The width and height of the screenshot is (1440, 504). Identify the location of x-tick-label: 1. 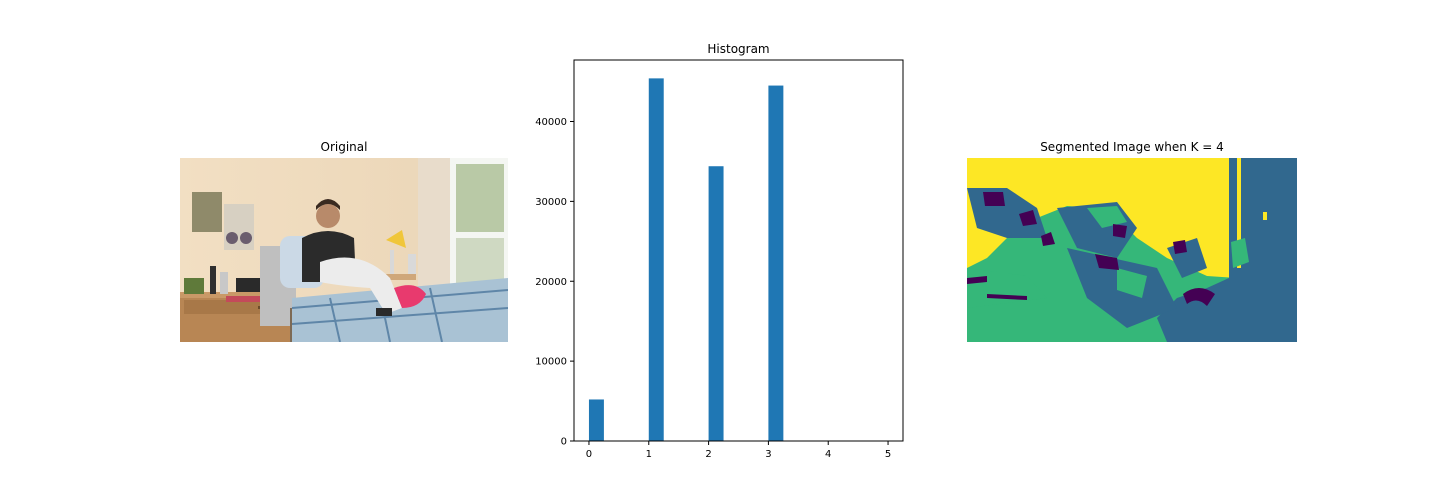
(649, 454).